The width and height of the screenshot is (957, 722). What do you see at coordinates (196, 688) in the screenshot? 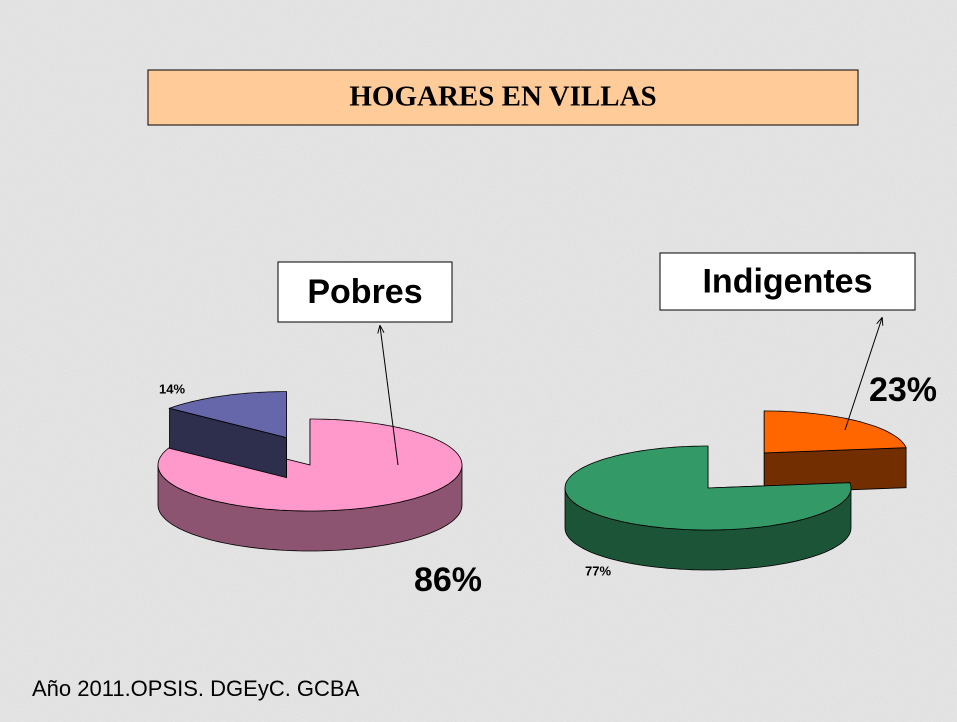
I see `source: Año 2011.OPSIS. DGEyC. GCBA` at bounding box center [196, 688].